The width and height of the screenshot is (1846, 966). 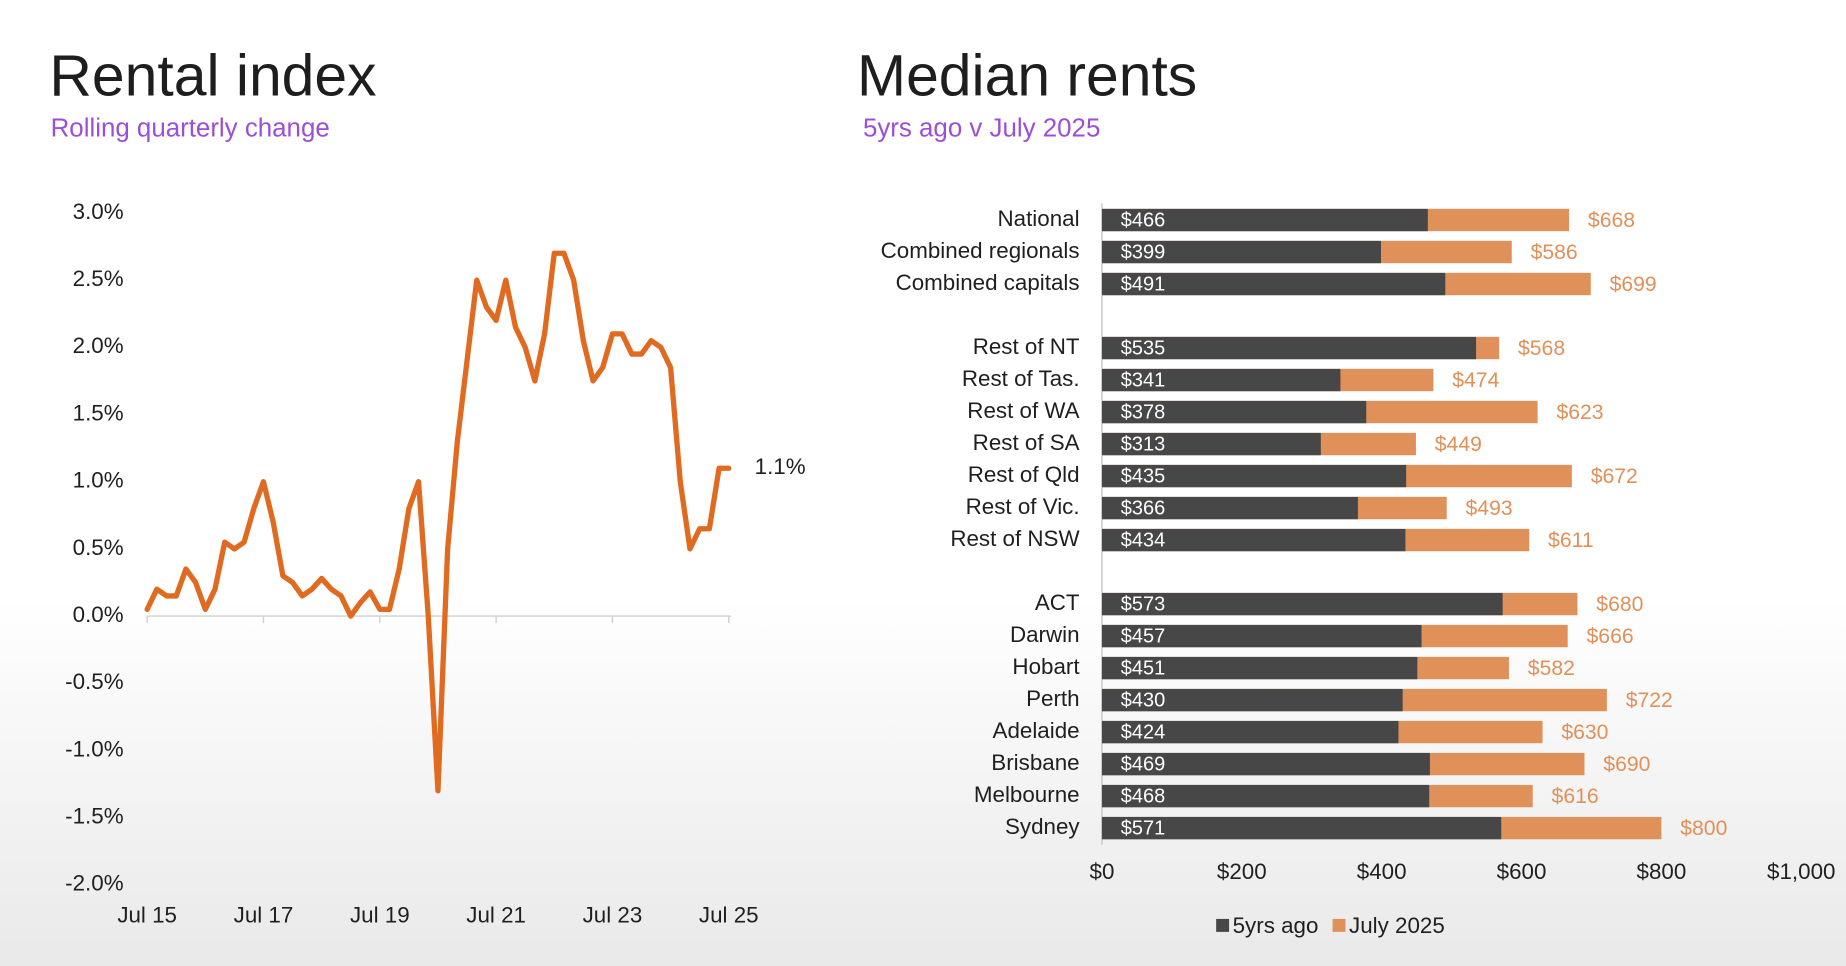 What do you see at coordinates (1024, 474) in the screenshot?
I see `category-label: Rest of Qld` at bounding box center [1024, 474].